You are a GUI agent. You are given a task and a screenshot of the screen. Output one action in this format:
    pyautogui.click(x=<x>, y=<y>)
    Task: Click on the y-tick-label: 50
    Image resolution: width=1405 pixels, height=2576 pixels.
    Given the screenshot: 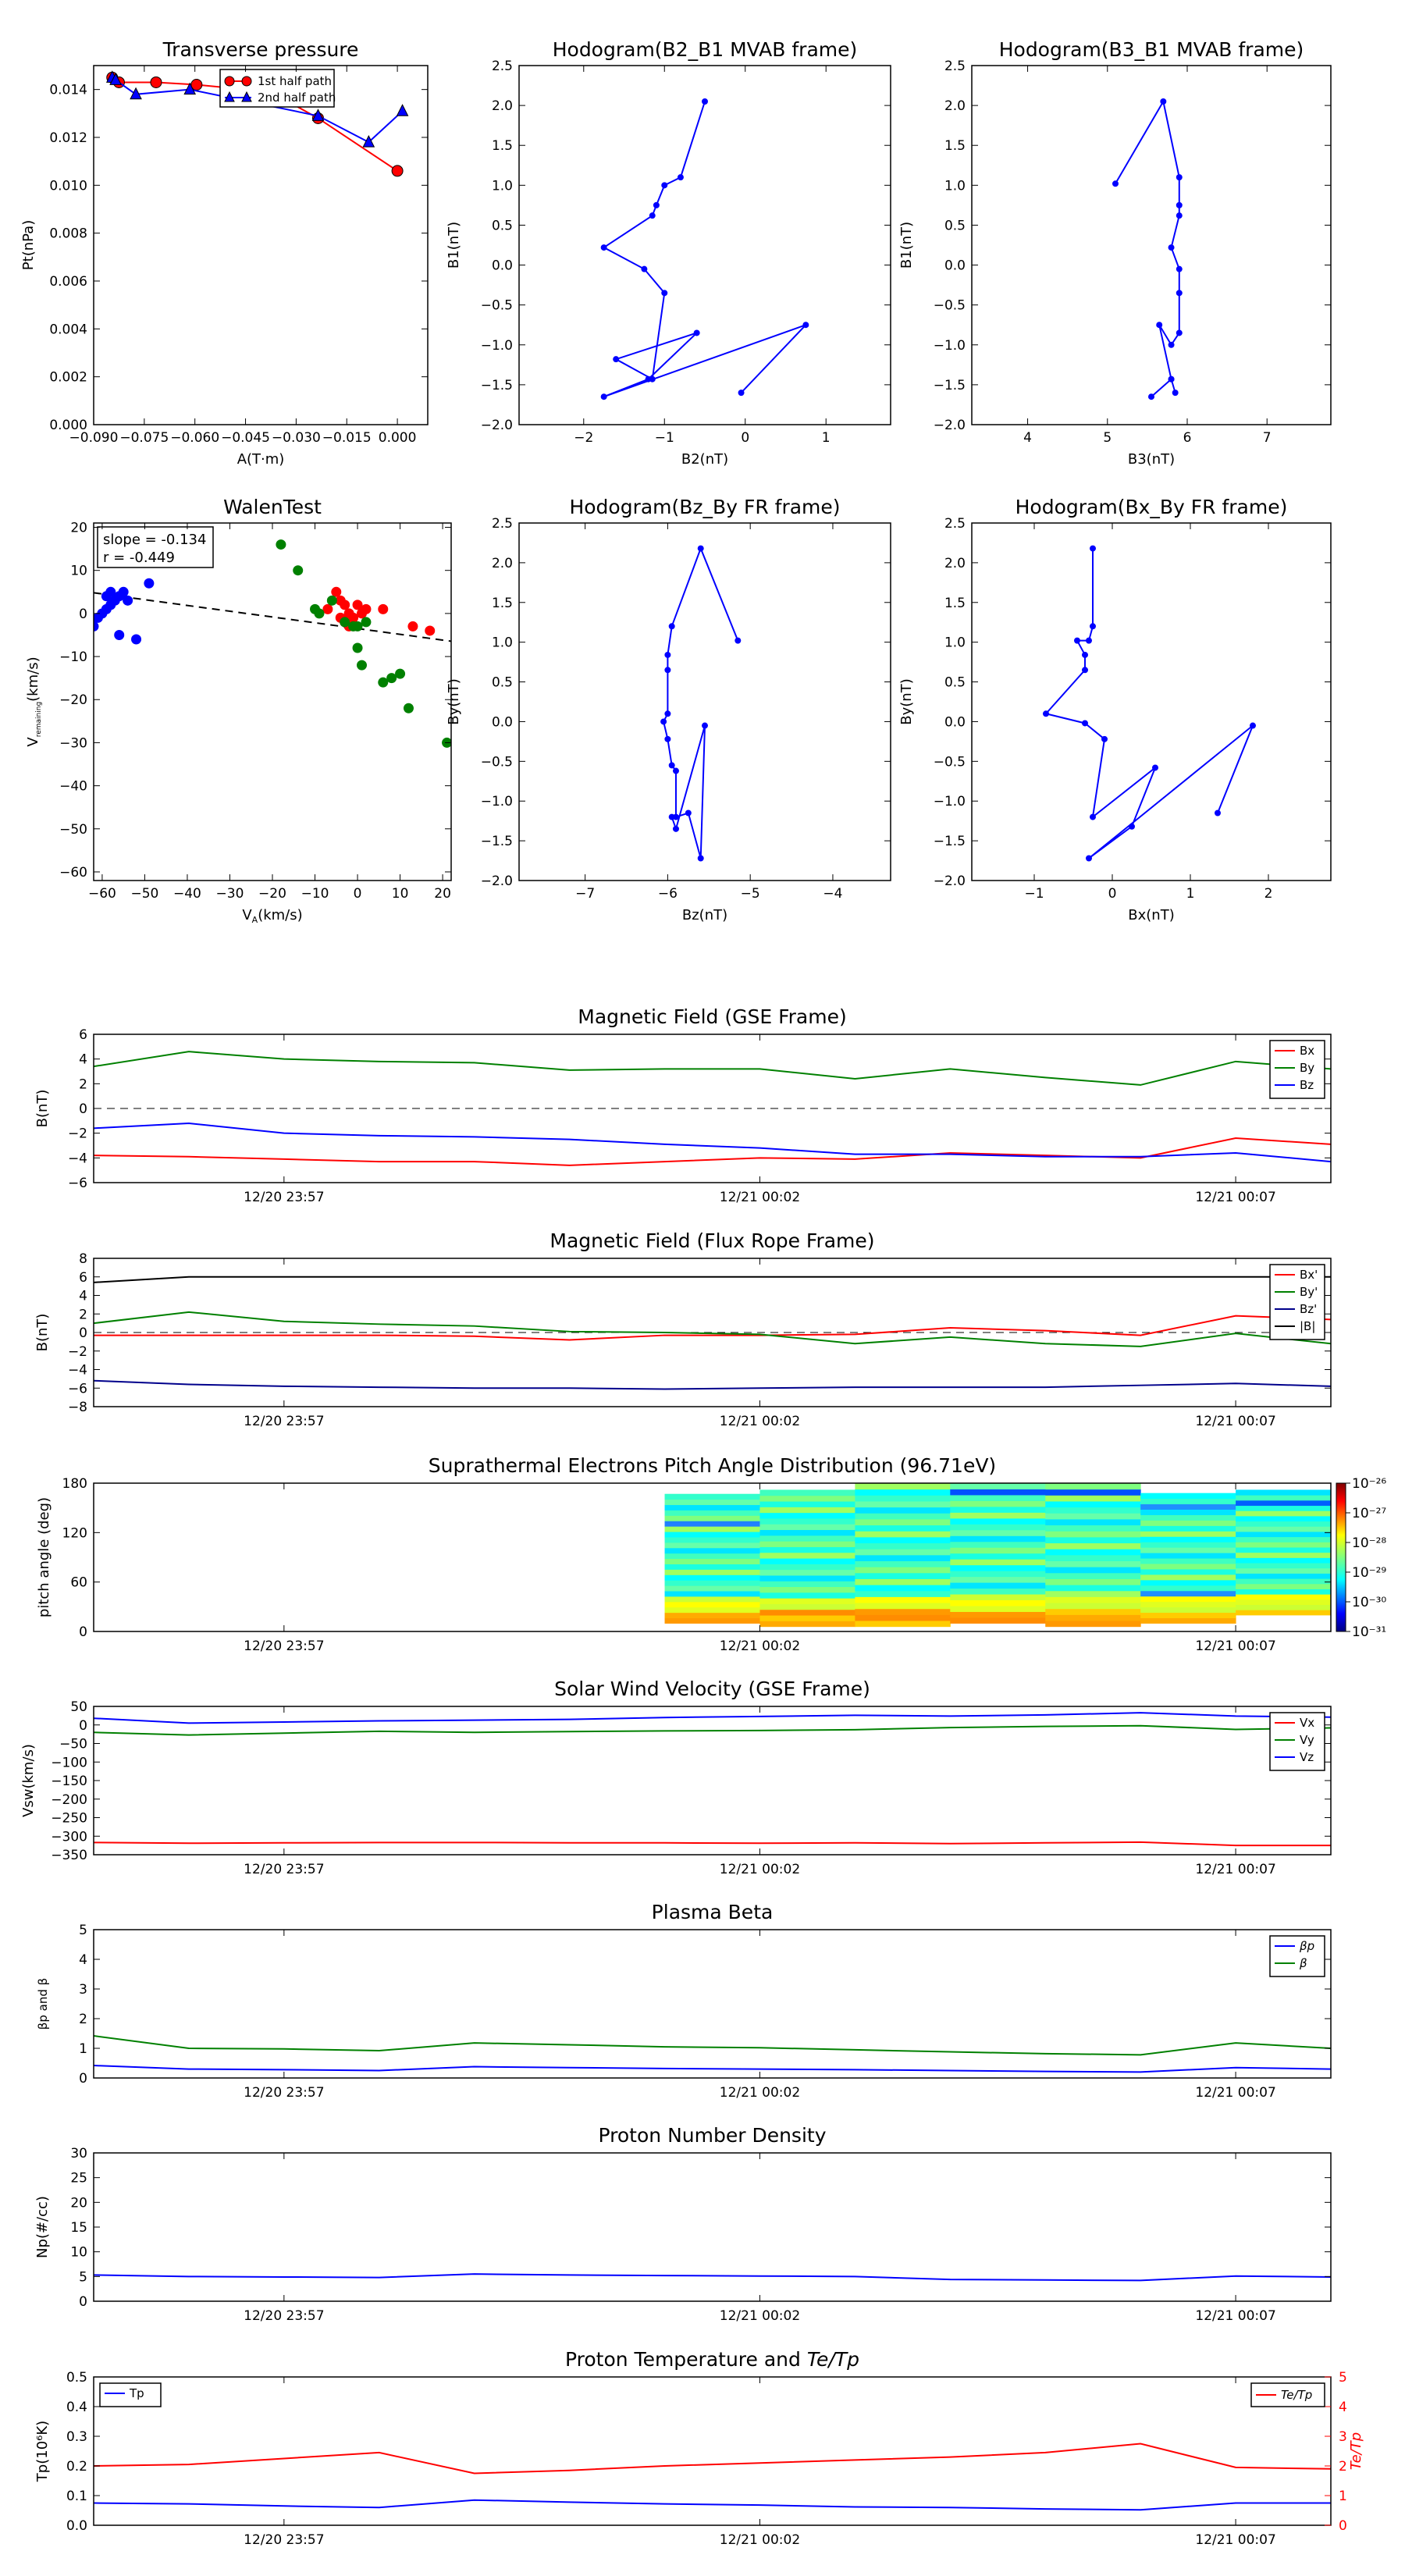 What is the action you would take?
    pyautogui.click(x=78, y=1707)
    